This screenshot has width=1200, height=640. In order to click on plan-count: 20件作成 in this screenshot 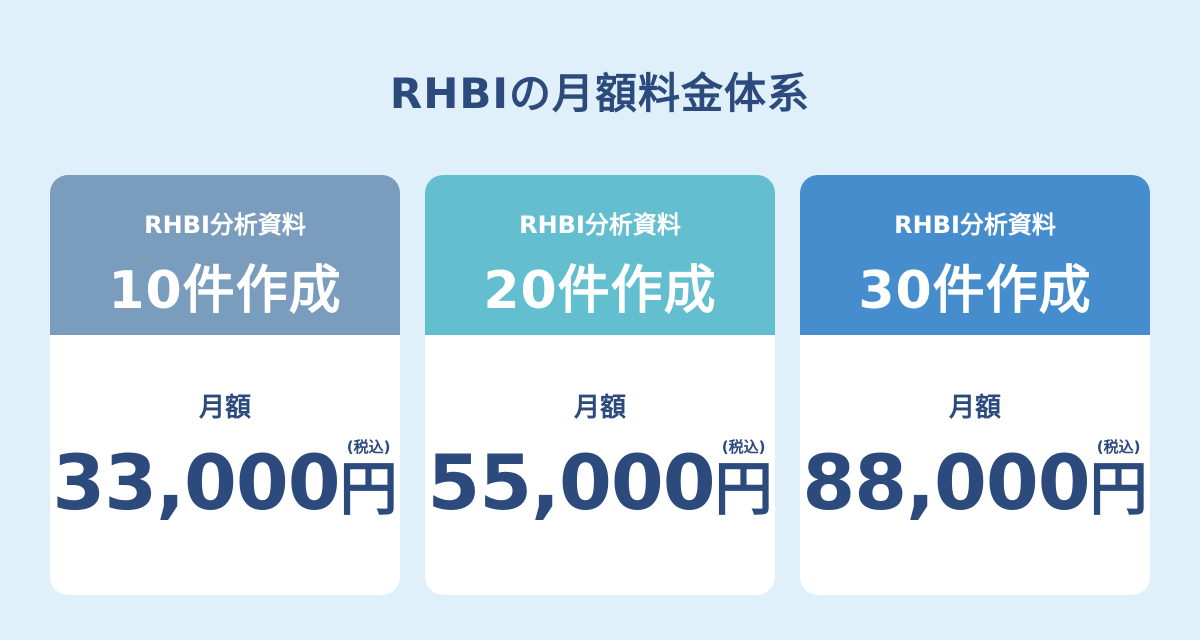, I will do `click(600, 291)`.